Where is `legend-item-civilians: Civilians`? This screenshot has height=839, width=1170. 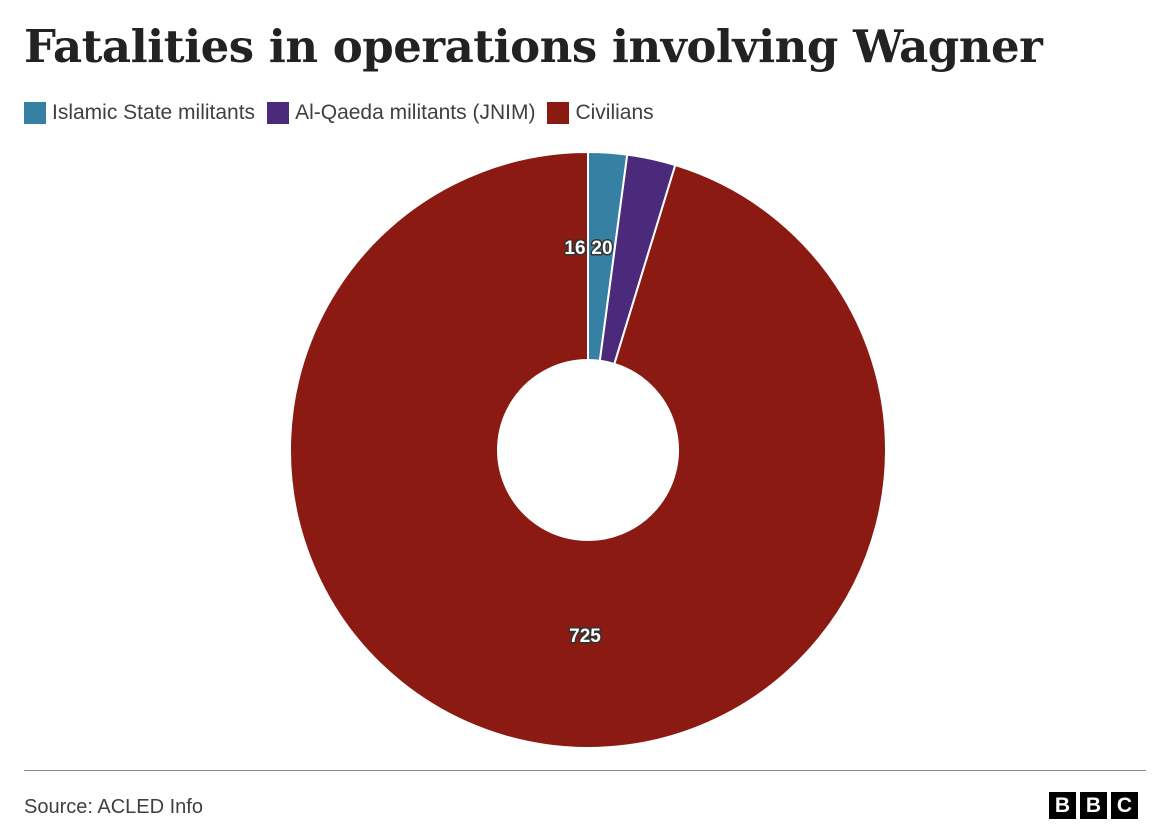
legend-item-civilians: Civilians is located at coordinates (600, 113).